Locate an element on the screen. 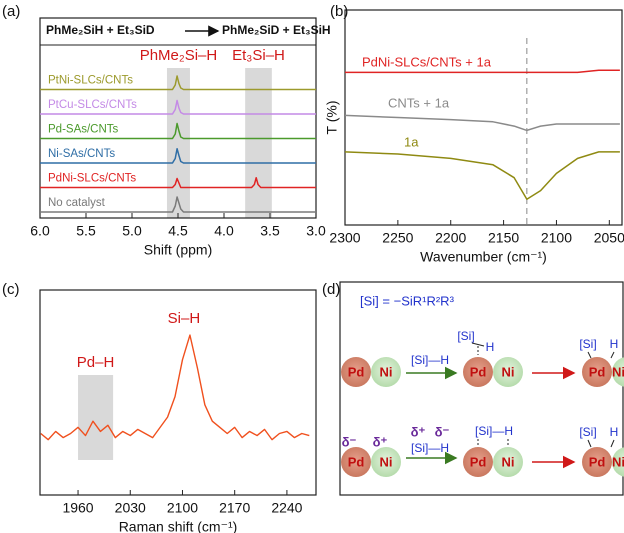  x-tick-label: 3.5 is located at coordinates (270, 231).